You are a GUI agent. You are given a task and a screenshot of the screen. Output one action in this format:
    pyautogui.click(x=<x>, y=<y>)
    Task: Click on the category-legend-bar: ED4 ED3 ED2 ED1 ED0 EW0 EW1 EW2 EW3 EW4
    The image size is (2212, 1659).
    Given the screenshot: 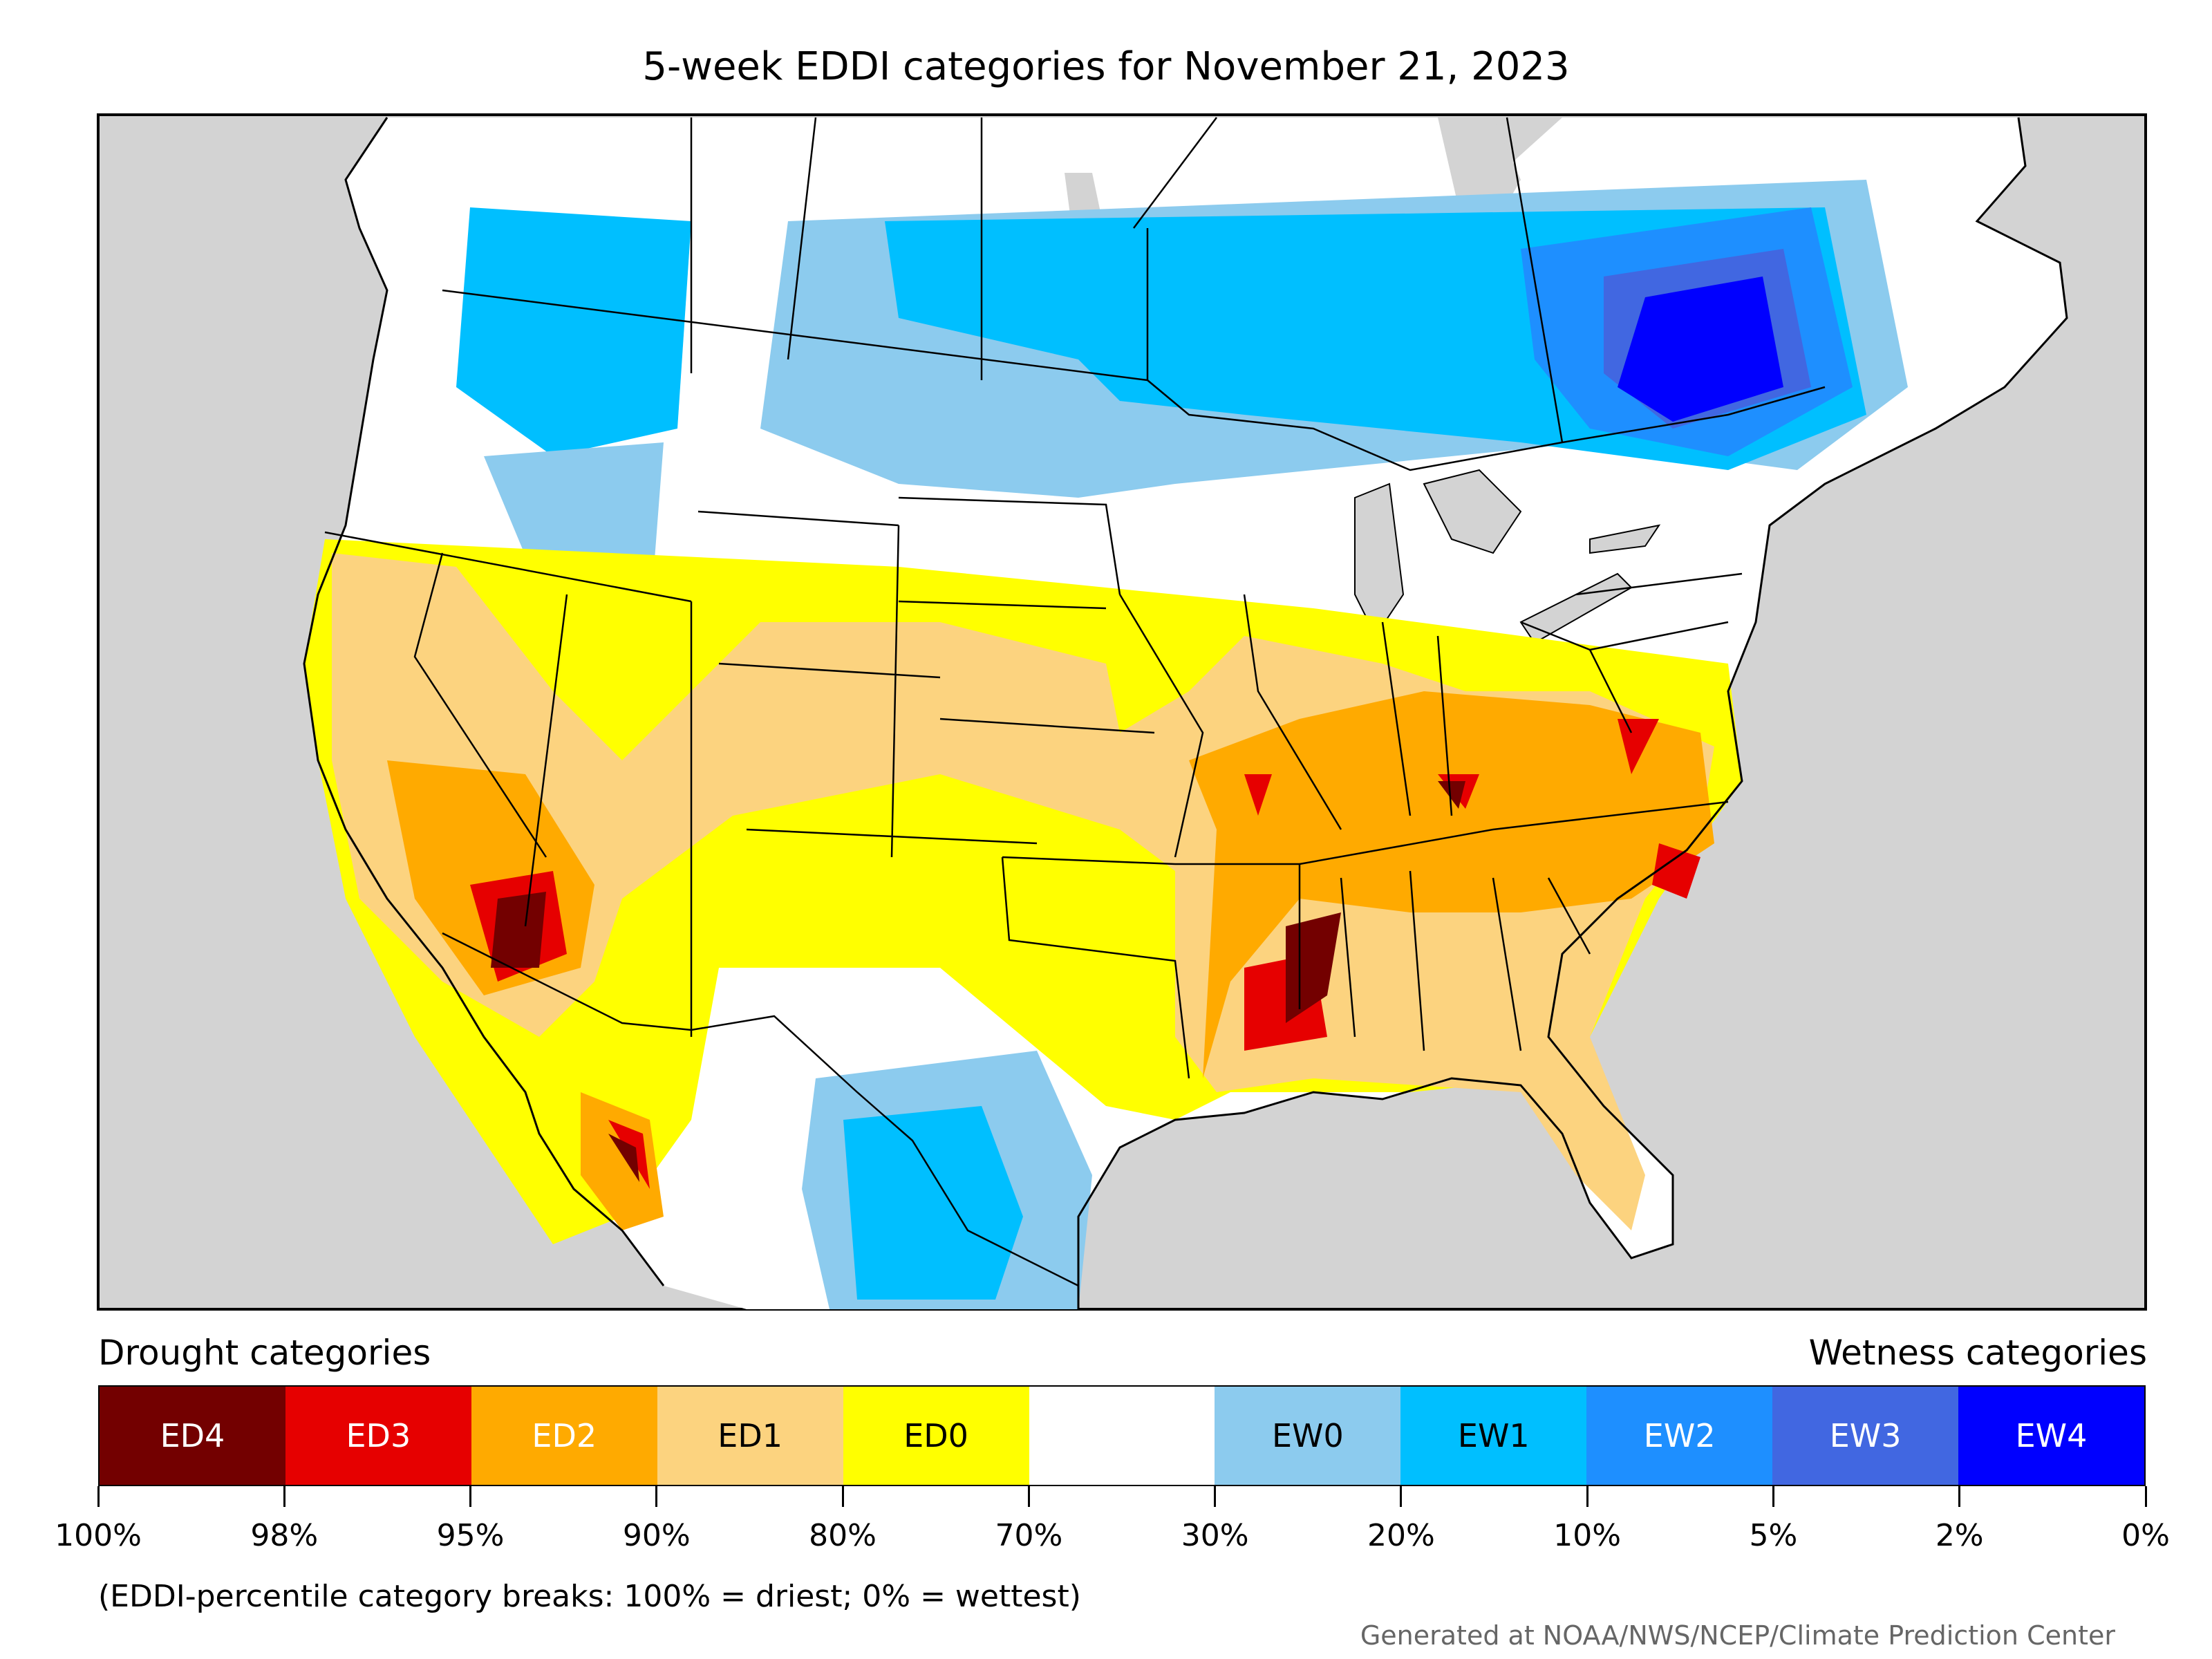 What is the action you would take?
    pyautogui.click(x=1122, y=1436)
    